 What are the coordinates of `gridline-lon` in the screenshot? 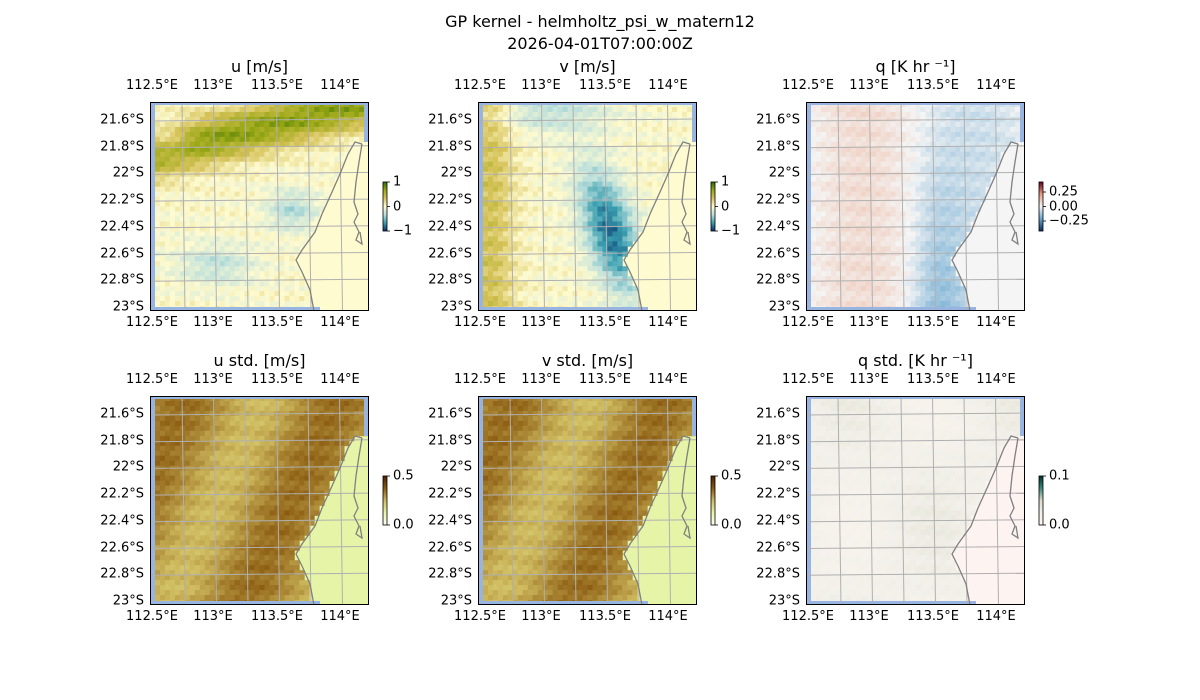 It's located at (215, 206).